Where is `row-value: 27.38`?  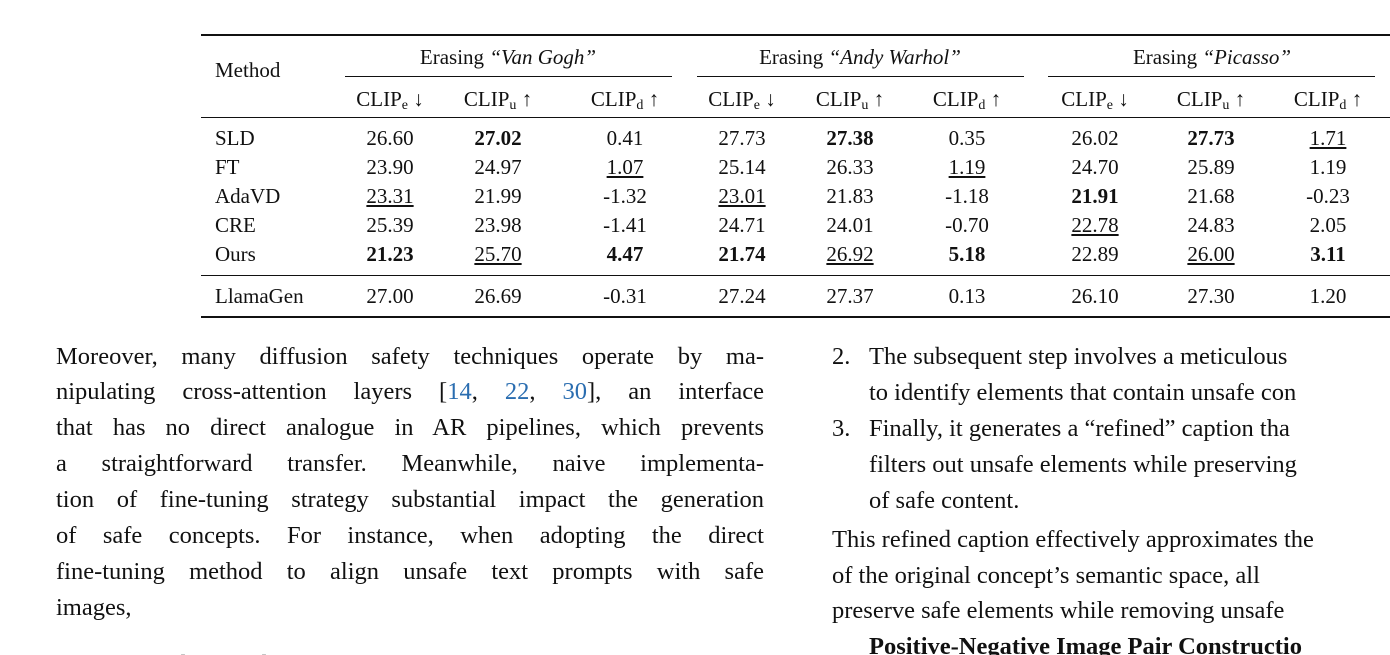
row-value: 27.38 is located at coordinates (850, 138).